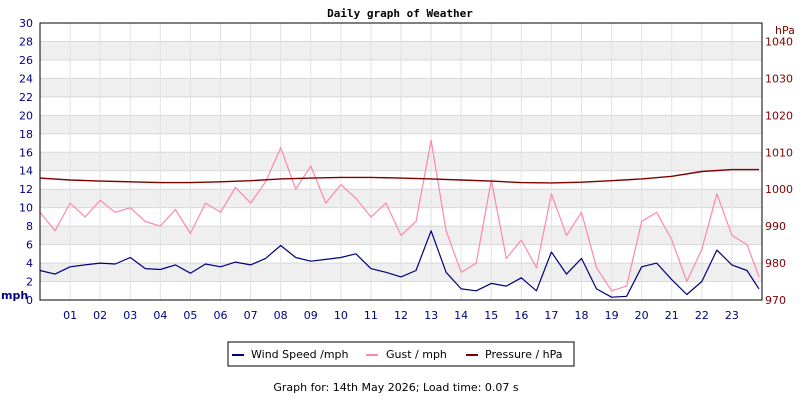 This screenshot has height=400, width=800. I want to click on x-tick-label: 15, so click(491, 315).